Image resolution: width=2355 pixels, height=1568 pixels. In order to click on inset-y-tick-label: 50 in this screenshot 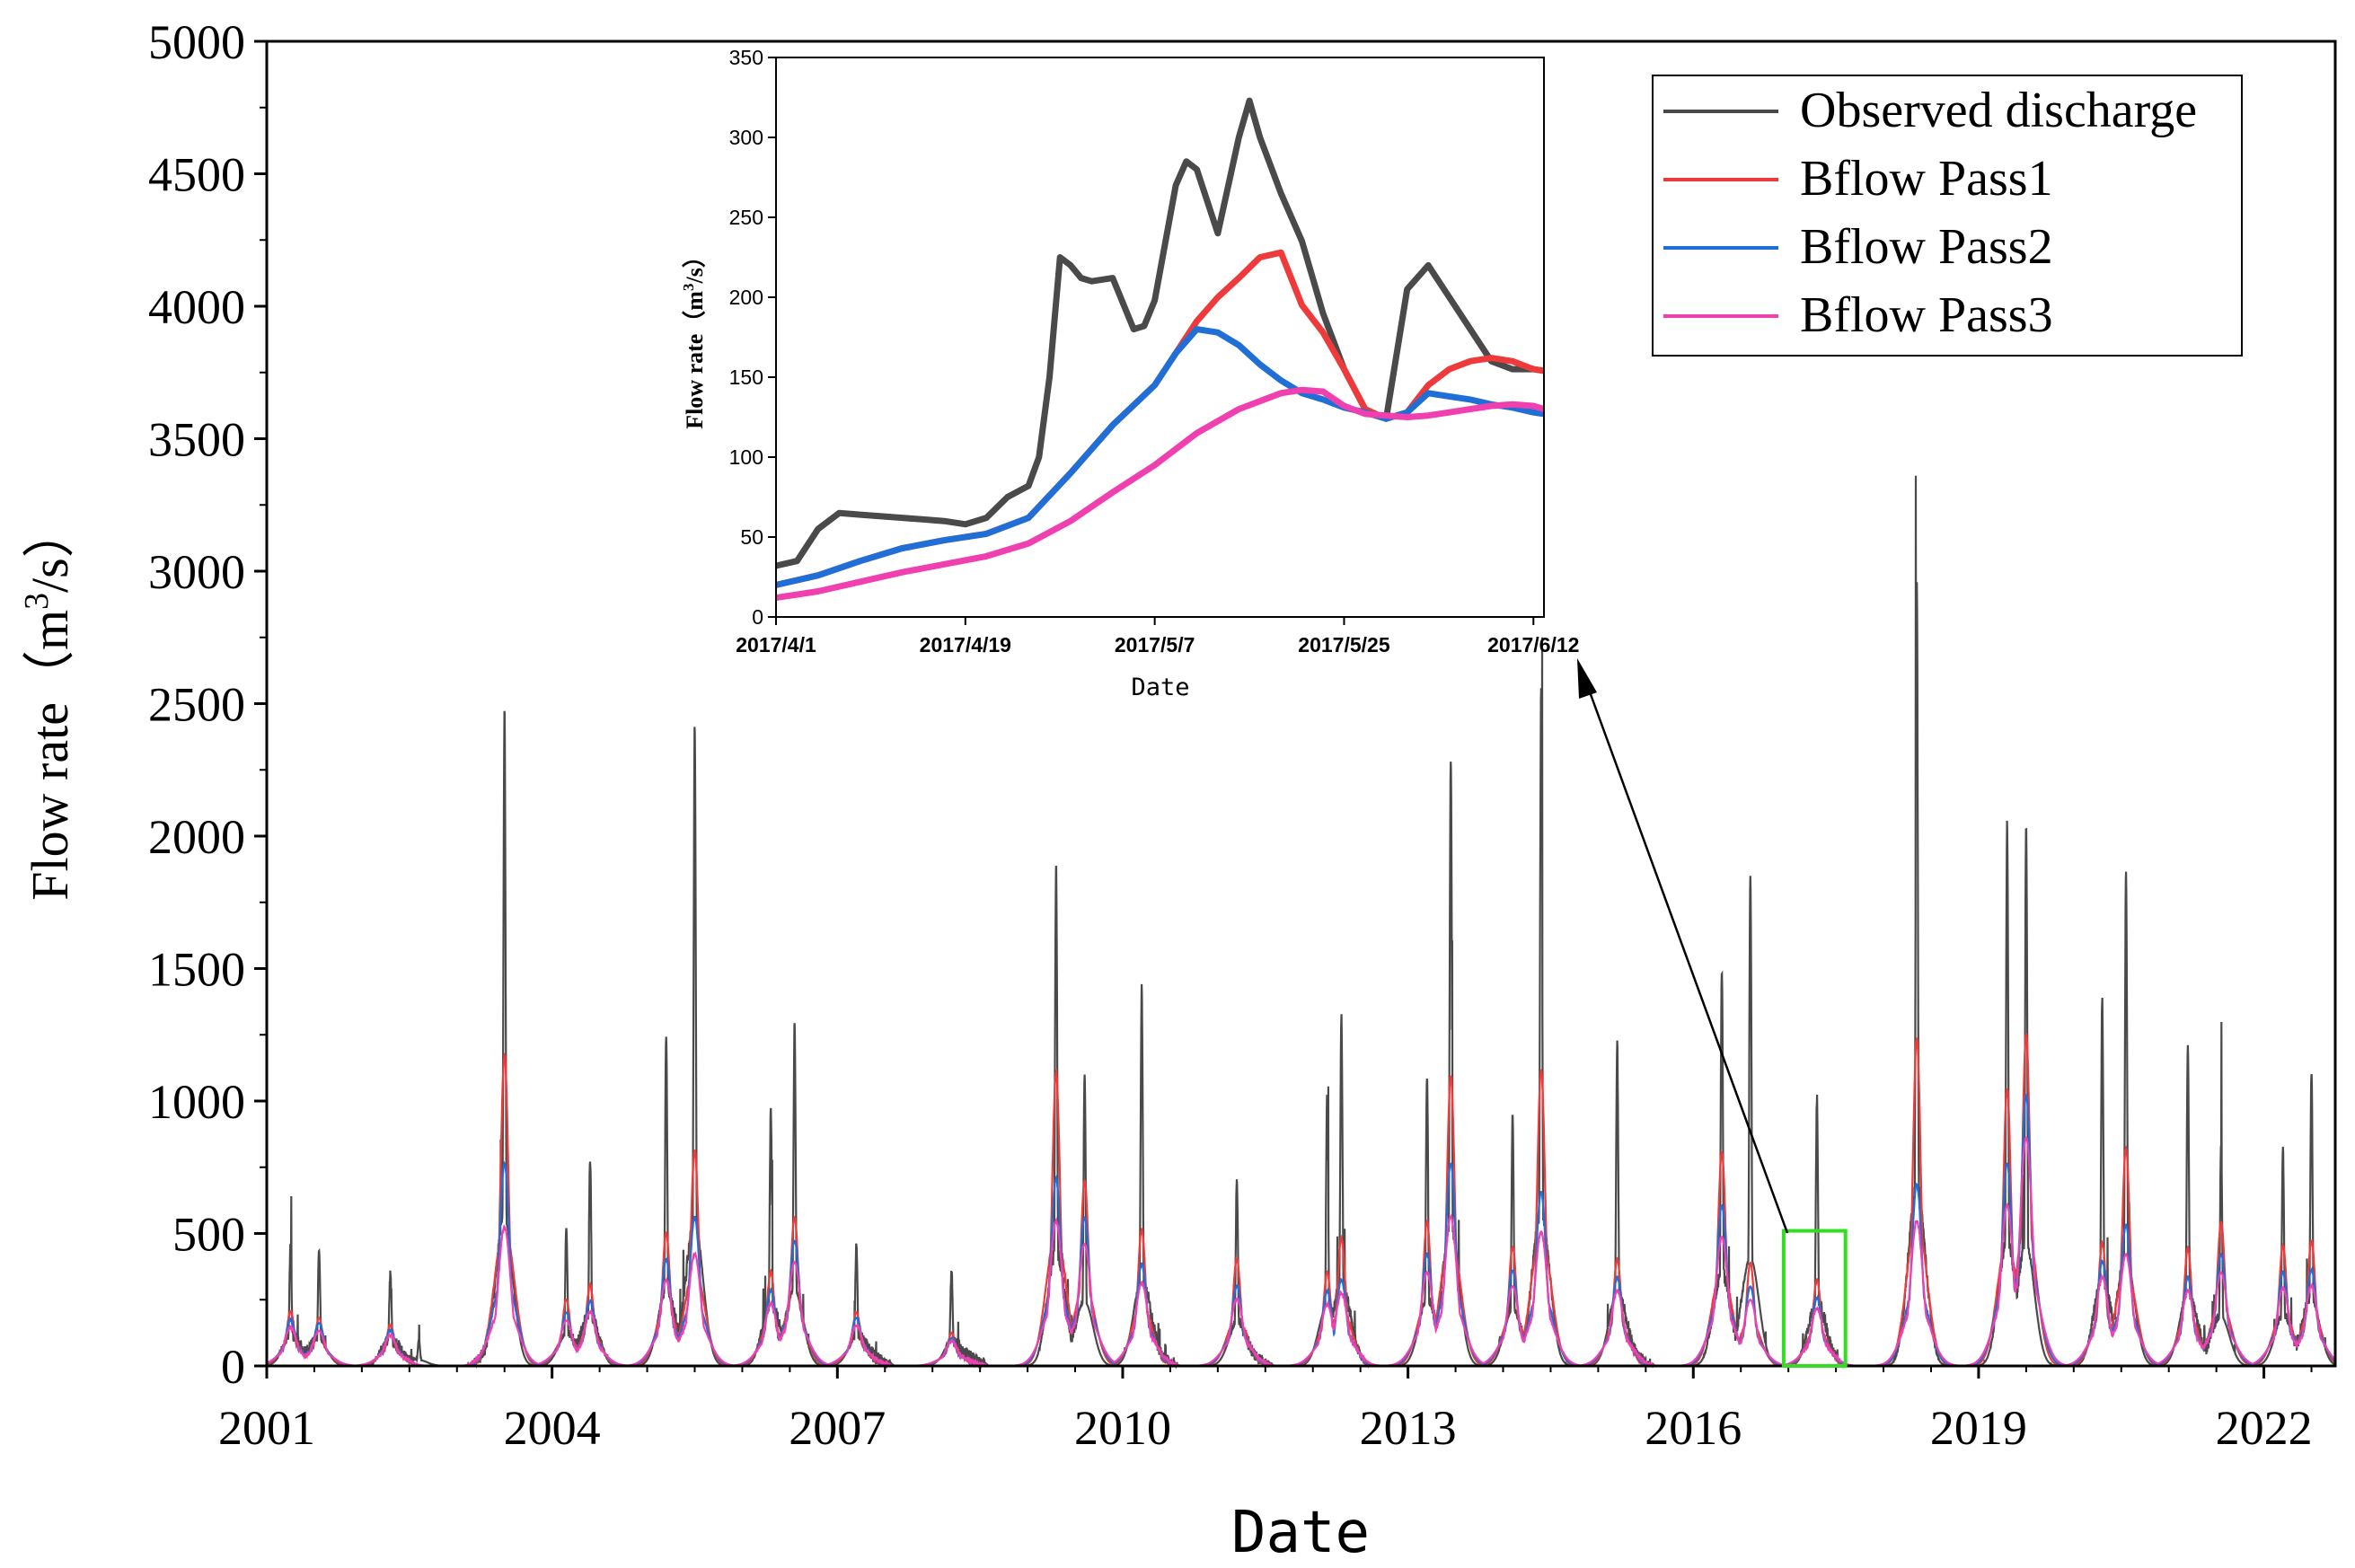, I will do `click(751, 537)`.